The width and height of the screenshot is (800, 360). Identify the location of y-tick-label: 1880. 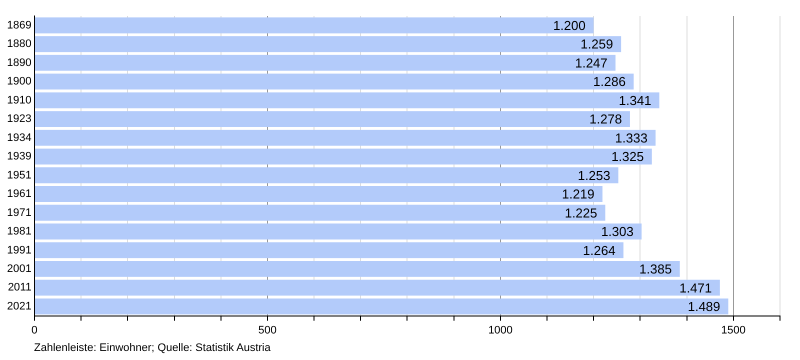
(19, 44).